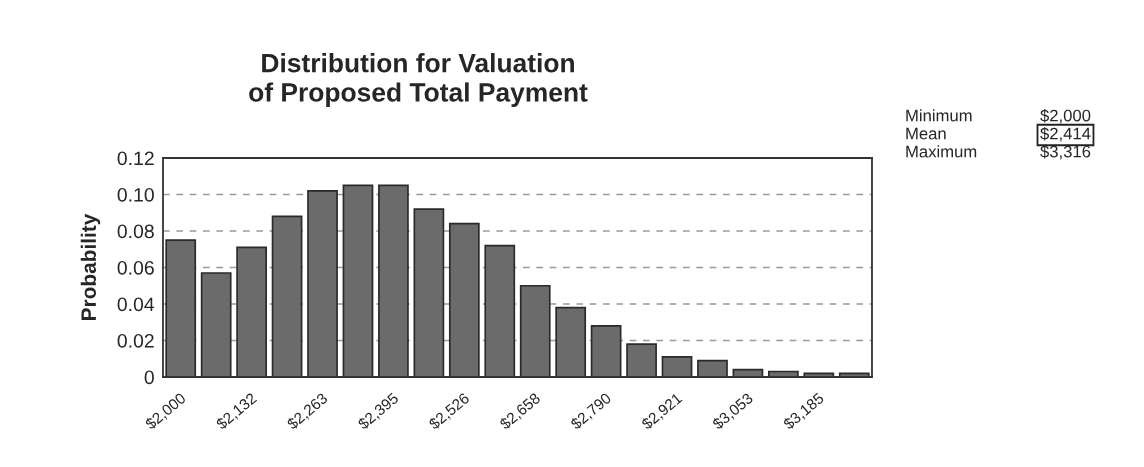 Image resolution: width=1144 pixels, height=467 pixels. I want to click on y-tick-label: 0.04, so click(136, 304).